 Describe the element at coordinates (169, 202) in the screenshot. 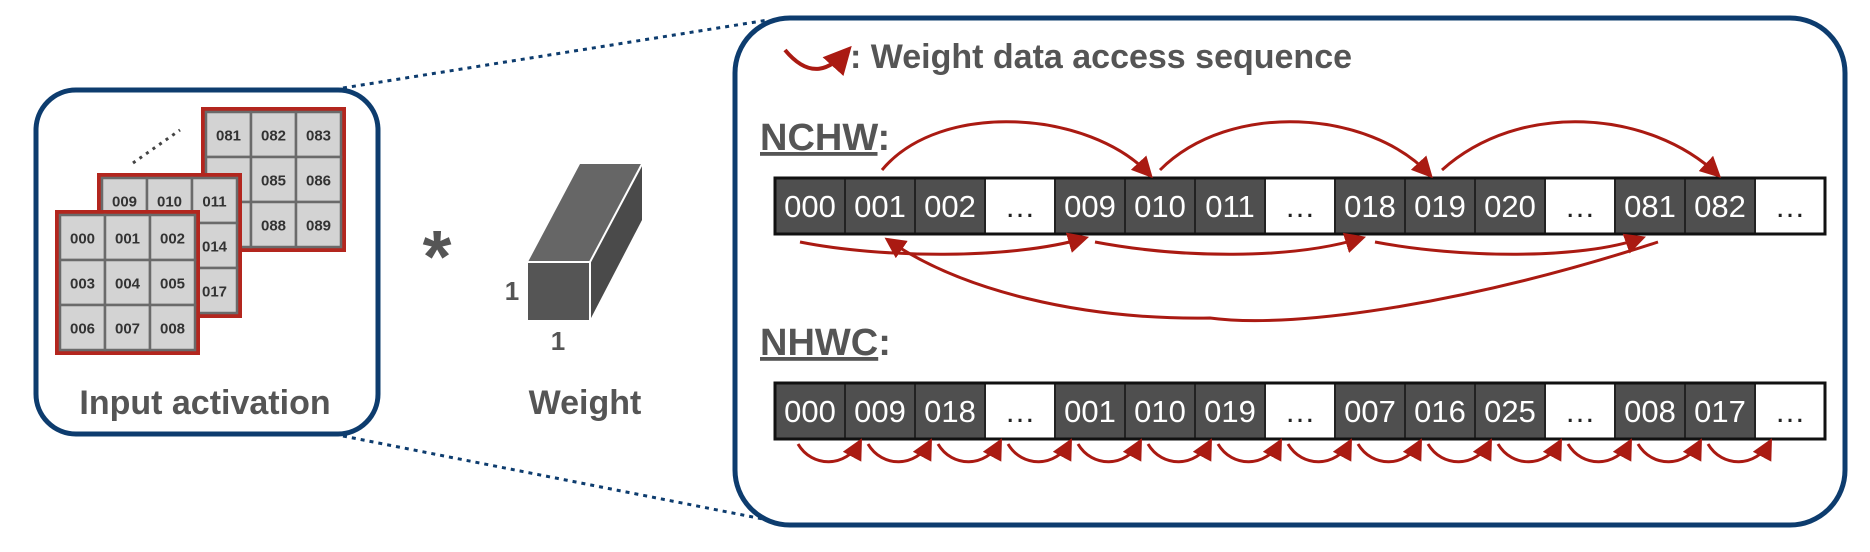

I see `grid-cell-label: 010` at that location.